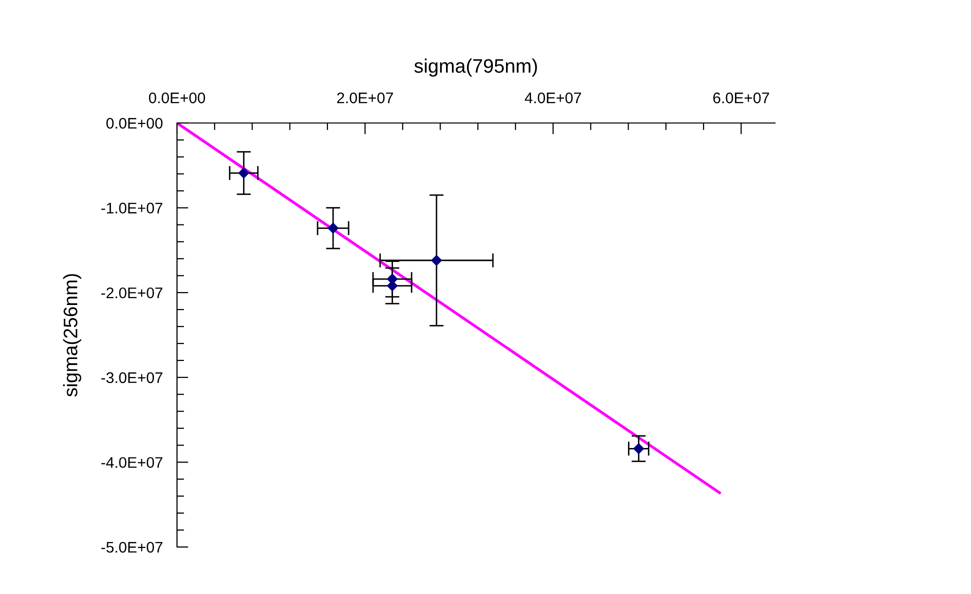  I want to click on y-axis-title: sigma(256nm), so click(72, 335).